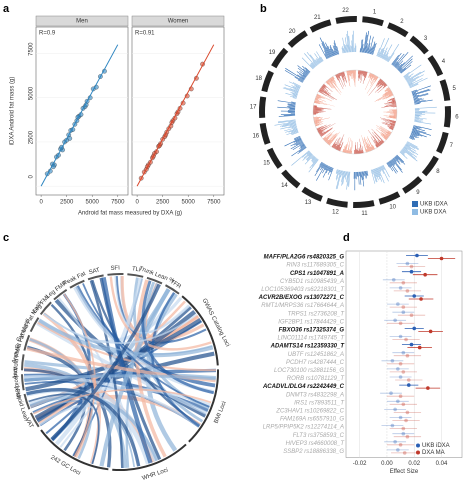  I want to click on row-label: LRP5/PPIP5K2 rs12274114_A, so click(303, 428).